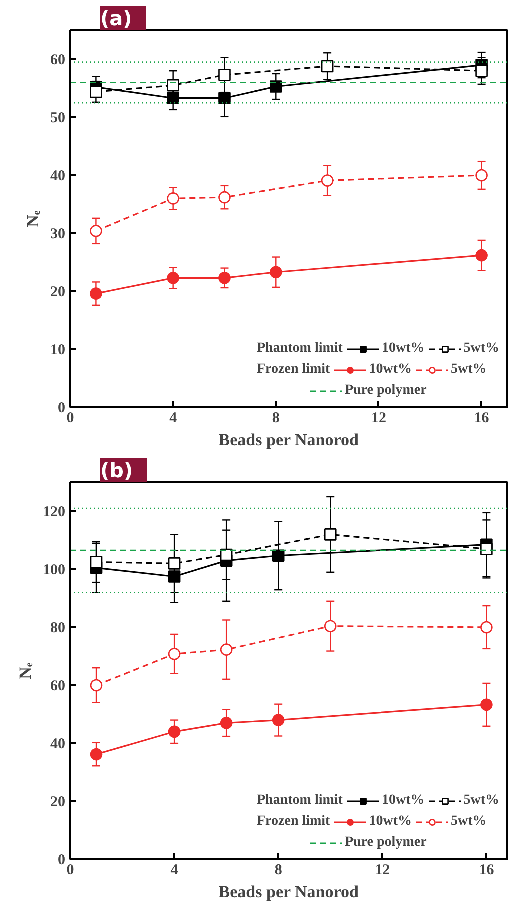 The height and width of the screenshot is (909, 519). What do you see at coordinates (117, 470) in the screenshot?
I see `chart-title: (b)` at bounding box center [117, 470].